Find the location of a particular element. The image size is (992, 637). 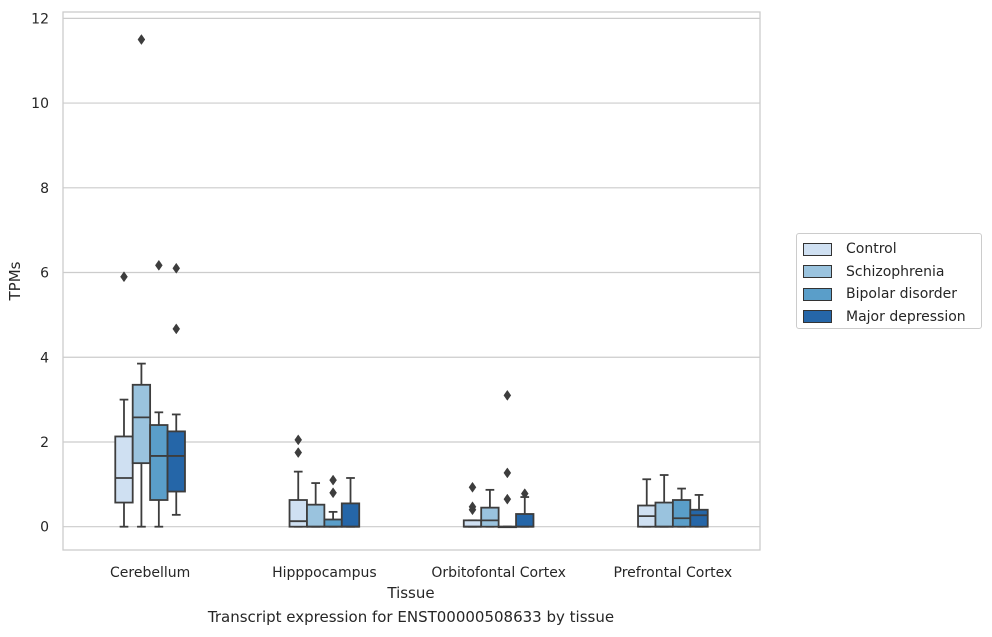

legend-label: Control is located at coordinates (871, 249).